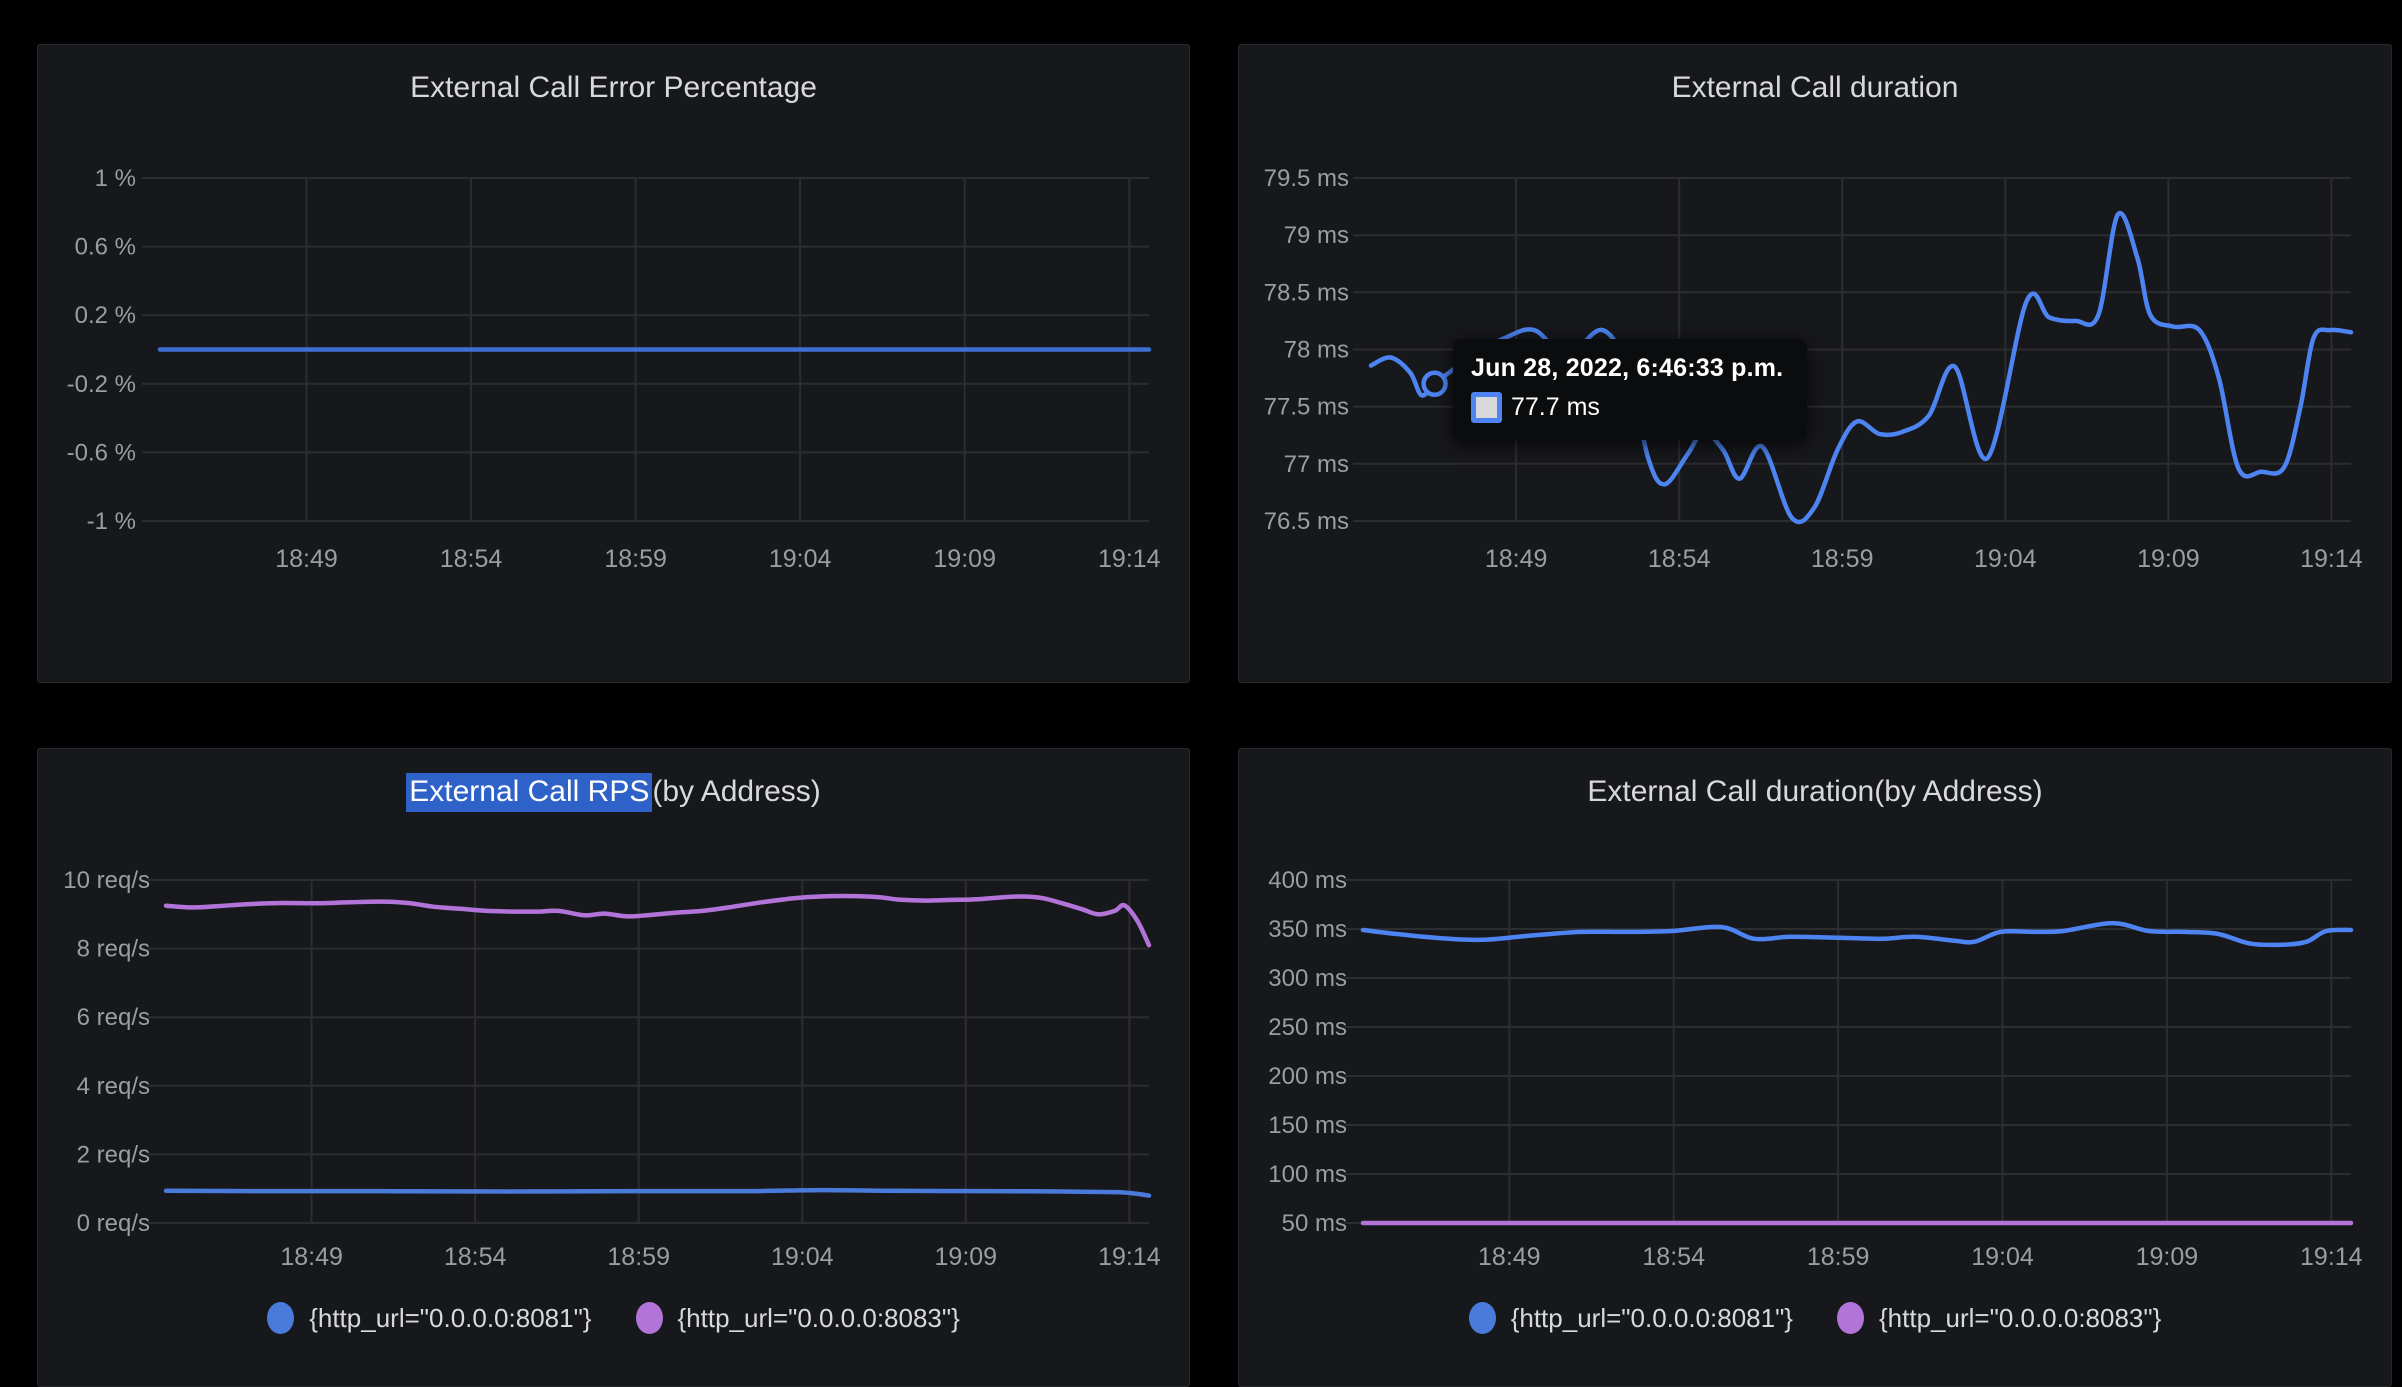 This screenshot has height=1387, width=2402. I want to click on svg-text: 78.5 ms, so click(1306, 292).